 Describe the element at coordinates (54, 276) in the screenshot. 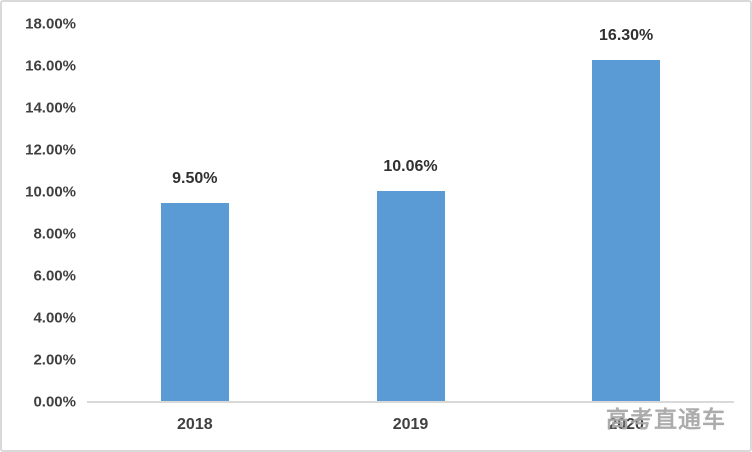

I see `y-tick-label: 6.00%` at that location.